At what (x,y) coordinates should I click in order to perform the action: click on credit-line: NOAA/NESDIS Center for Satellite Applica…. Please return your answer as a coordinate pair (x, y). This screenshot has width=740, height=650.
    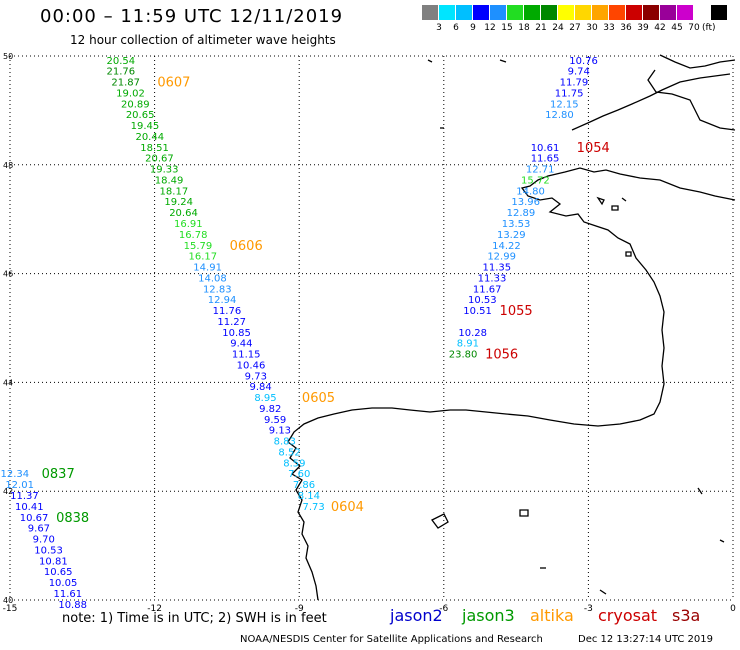
    Looking at the image, I should click on (391, 639).